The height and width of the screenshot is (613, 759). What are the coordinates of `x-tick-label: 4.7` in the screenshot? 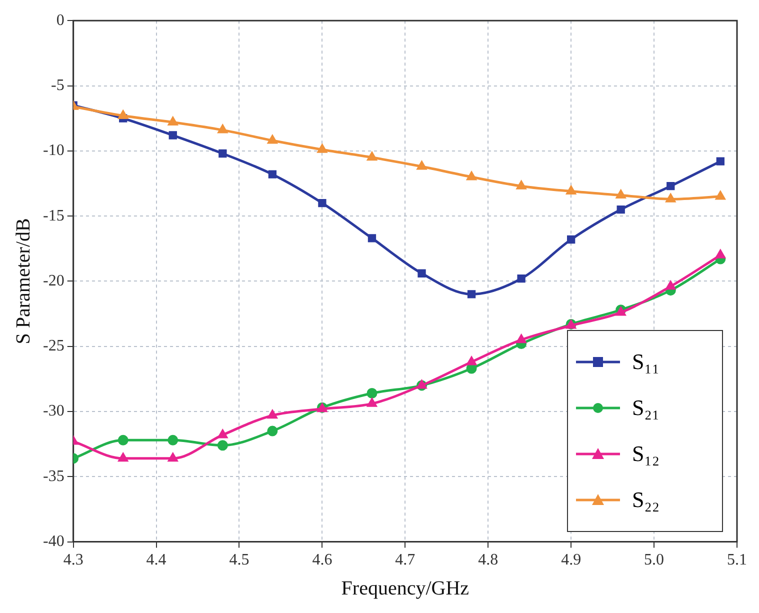 It's located at (405, 560).